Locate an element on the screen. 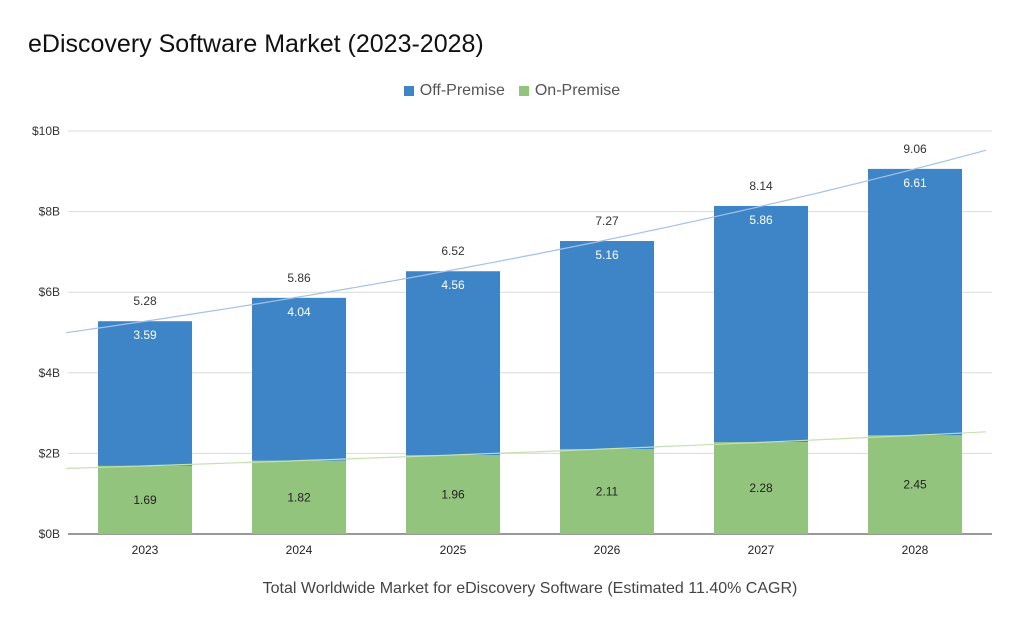 The height and width of the screenshot is (633, 1024). data-label-on-premise: 2.11 is located at coordinates (607, 491).